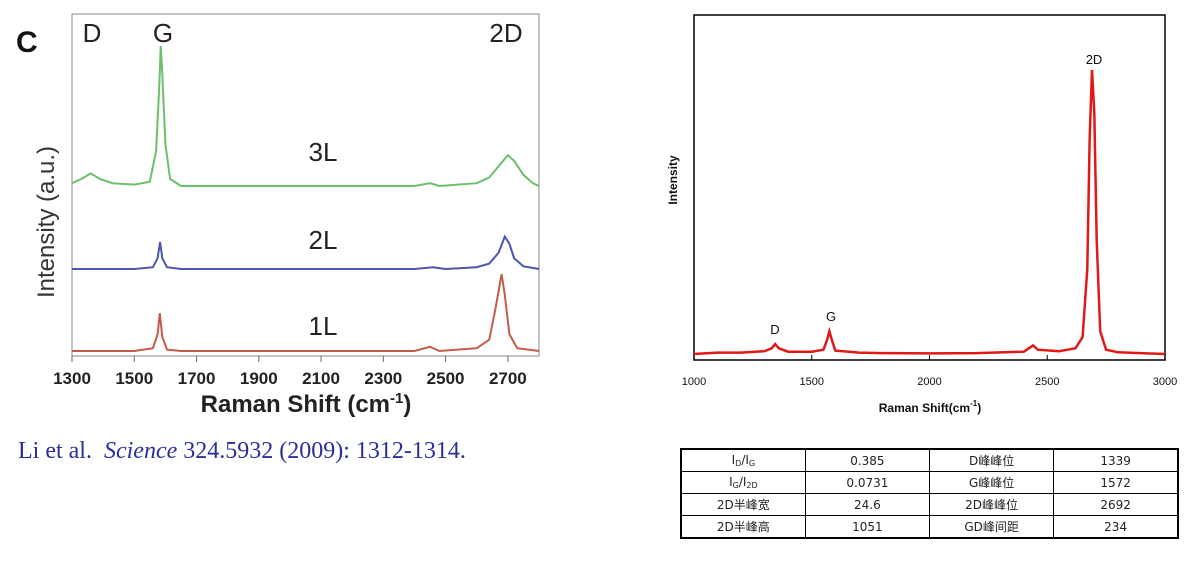 The image size is (1202, 565). I want to click on peak-label-g: G, so click(163, 33).